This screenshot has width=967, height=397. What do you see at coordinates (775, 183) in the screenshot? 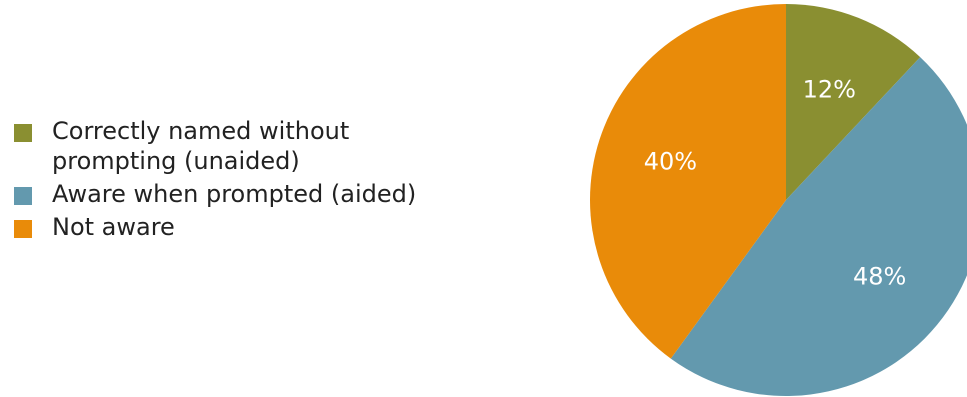
I see `pie-data-labels: 12% 48% 40%` at bounding box center [775, 183].